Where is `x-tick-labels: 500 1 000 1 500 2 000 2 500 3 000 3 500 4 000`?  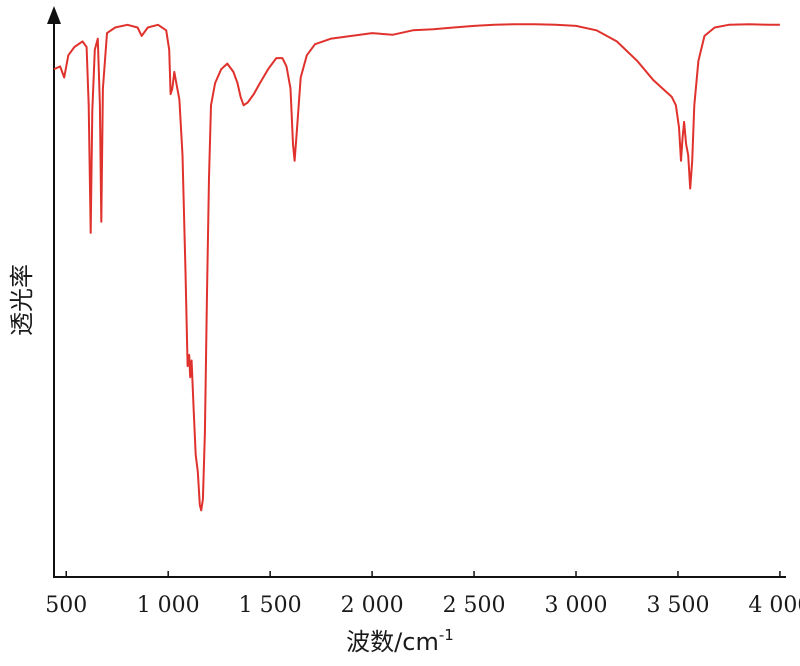
x-tick-labels: 500 1 000 1 500 2 000 2 500 3 000 3 500 4 000 is located at coordinates (422, 605).